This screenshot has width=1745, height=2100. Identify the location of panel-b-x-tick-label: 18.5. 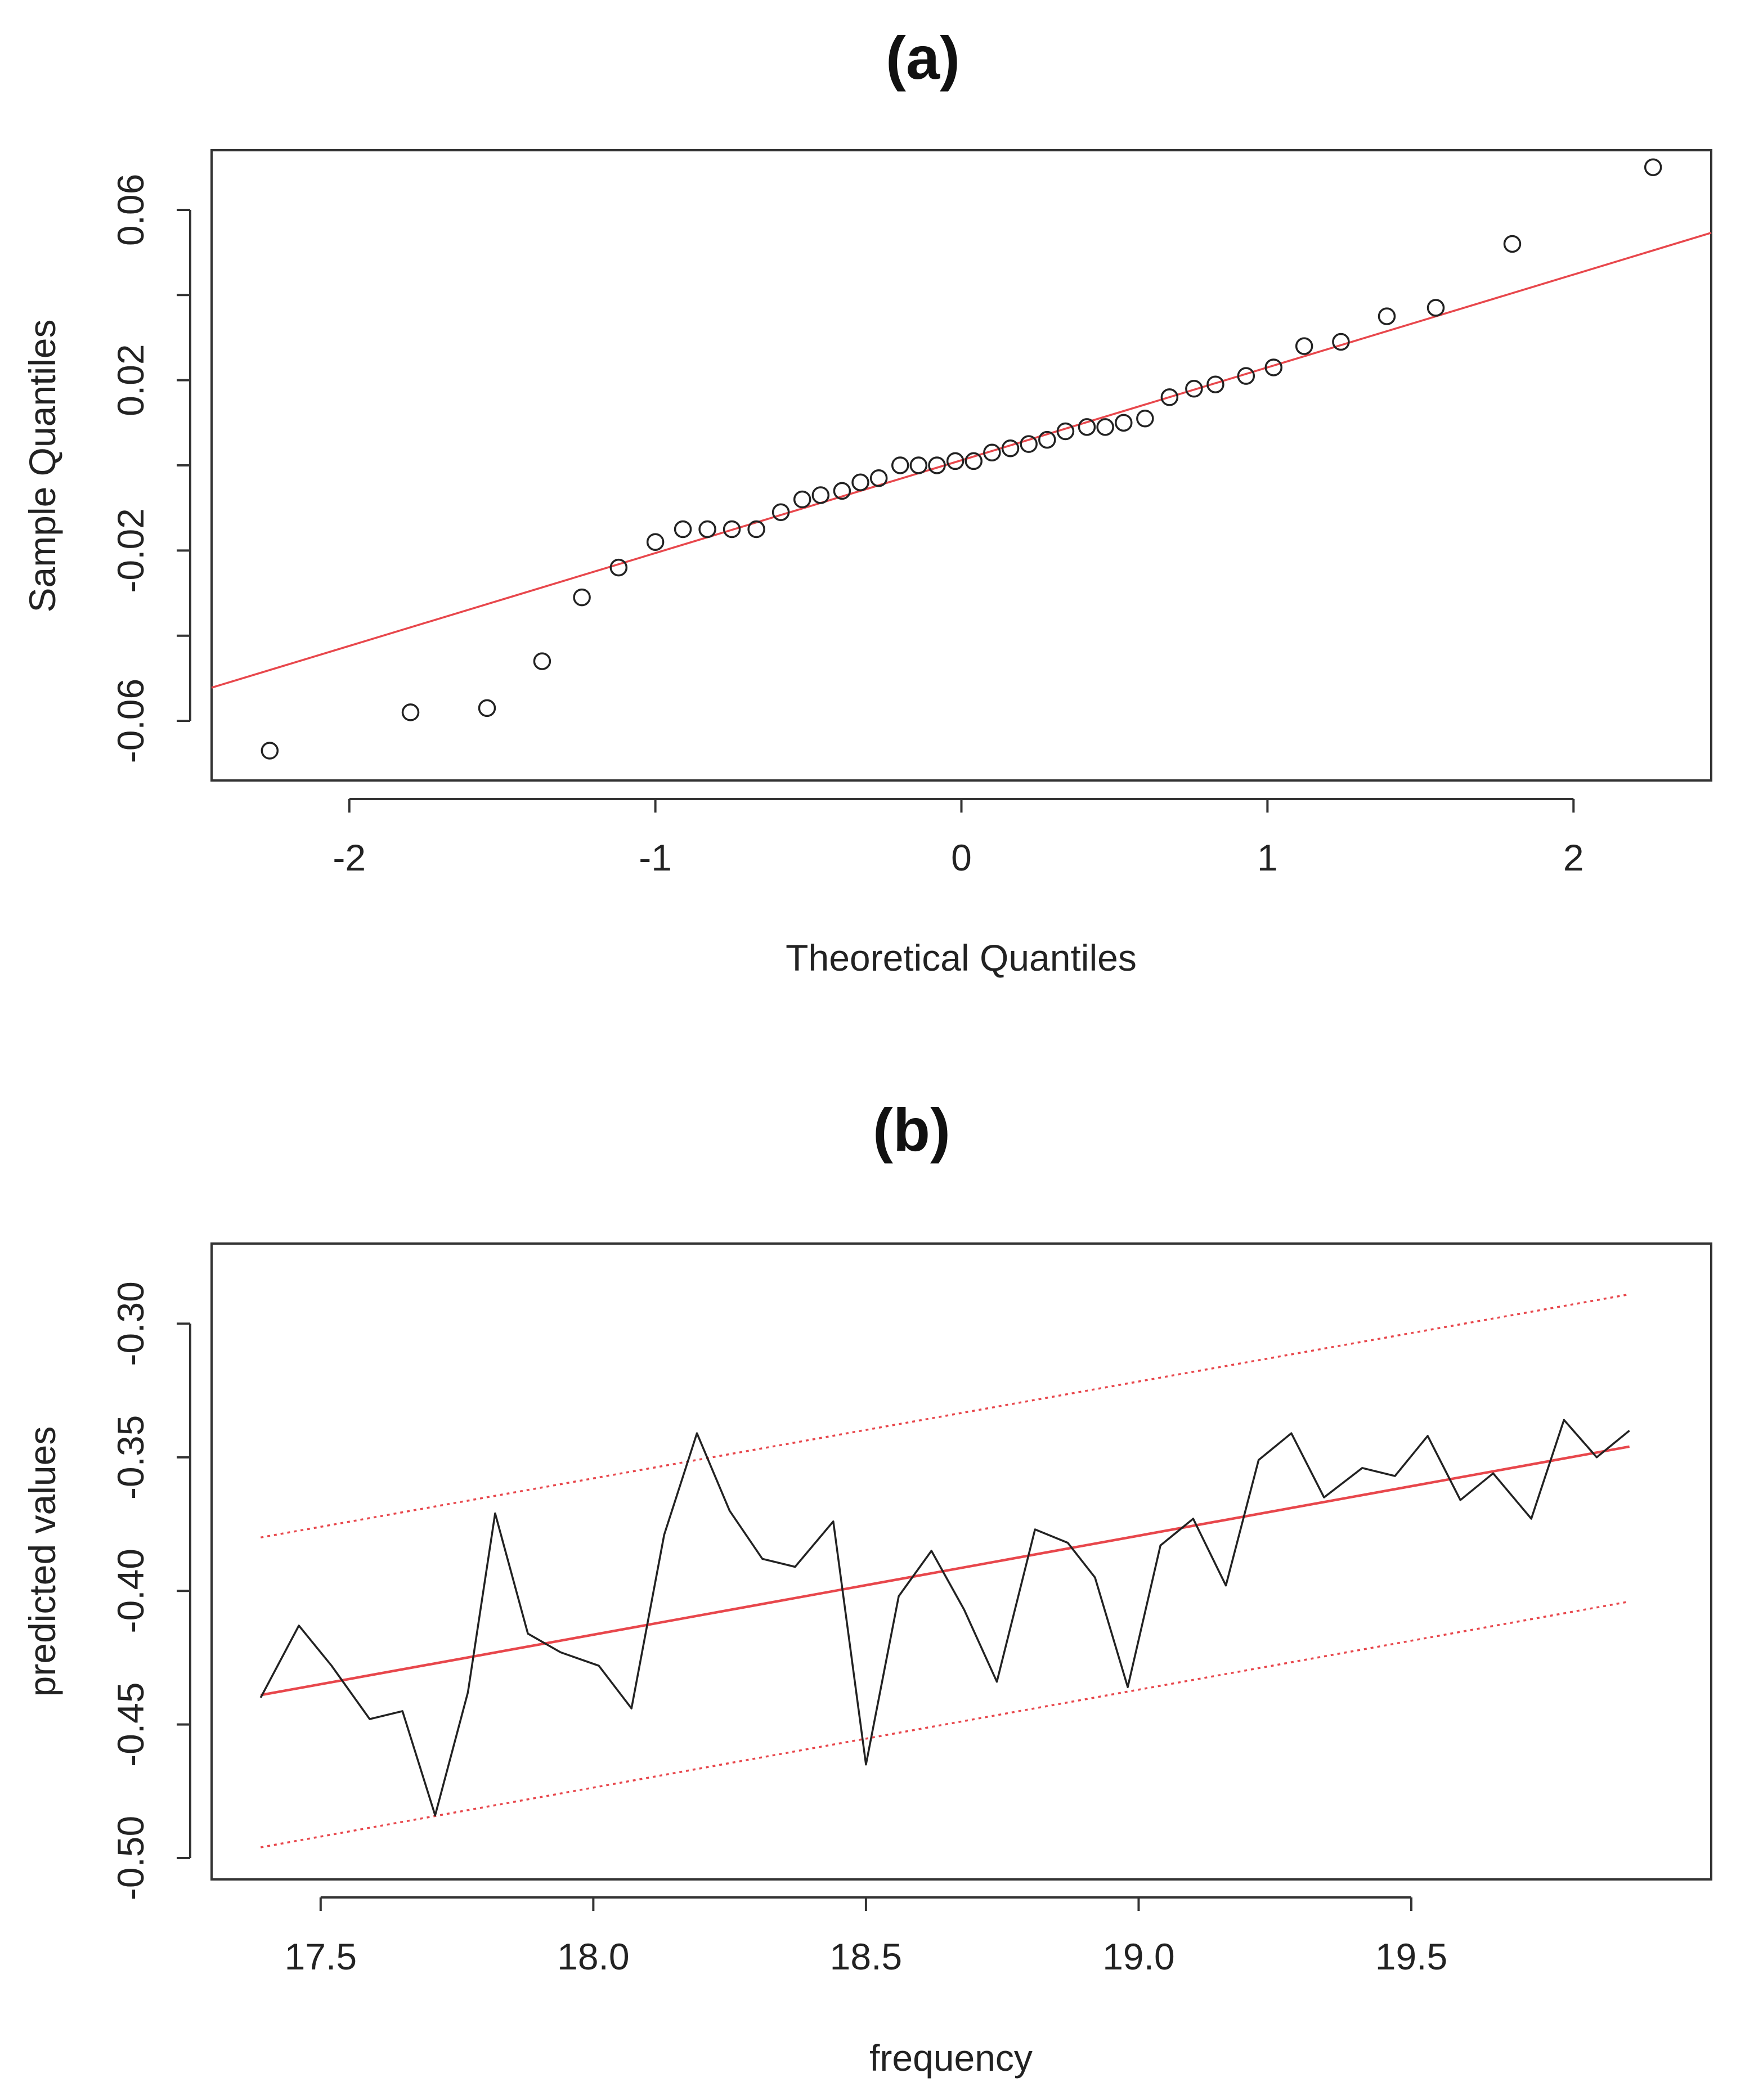
(866, 1957).